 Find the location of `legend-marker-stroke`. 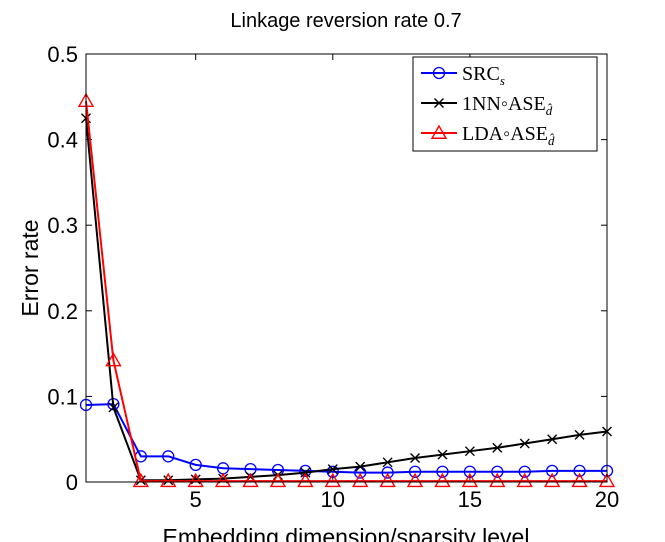

legend-marker-stroke is located at coordinates (439, 103).